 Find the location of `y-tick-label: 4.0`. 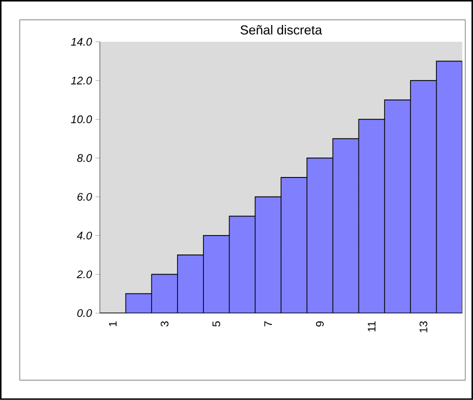

y-tick-label: 4.0 is located at coordinates (84, 236).